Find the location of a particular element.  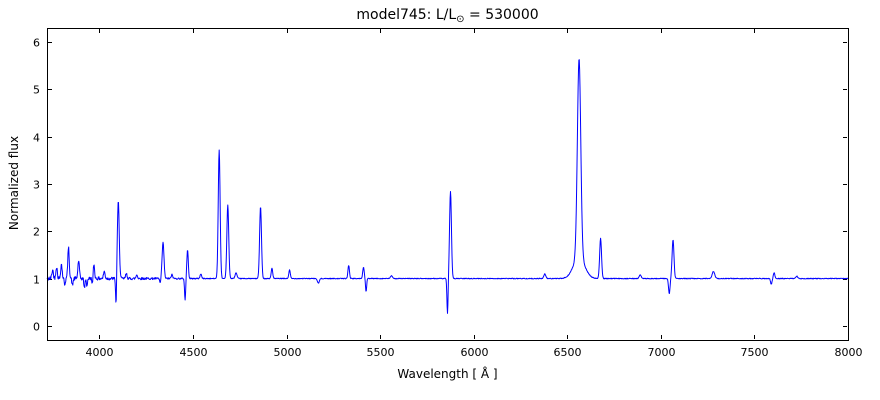

chart-title: model745: L/L⊙ = 530000 is located at coordinates (447, 16).